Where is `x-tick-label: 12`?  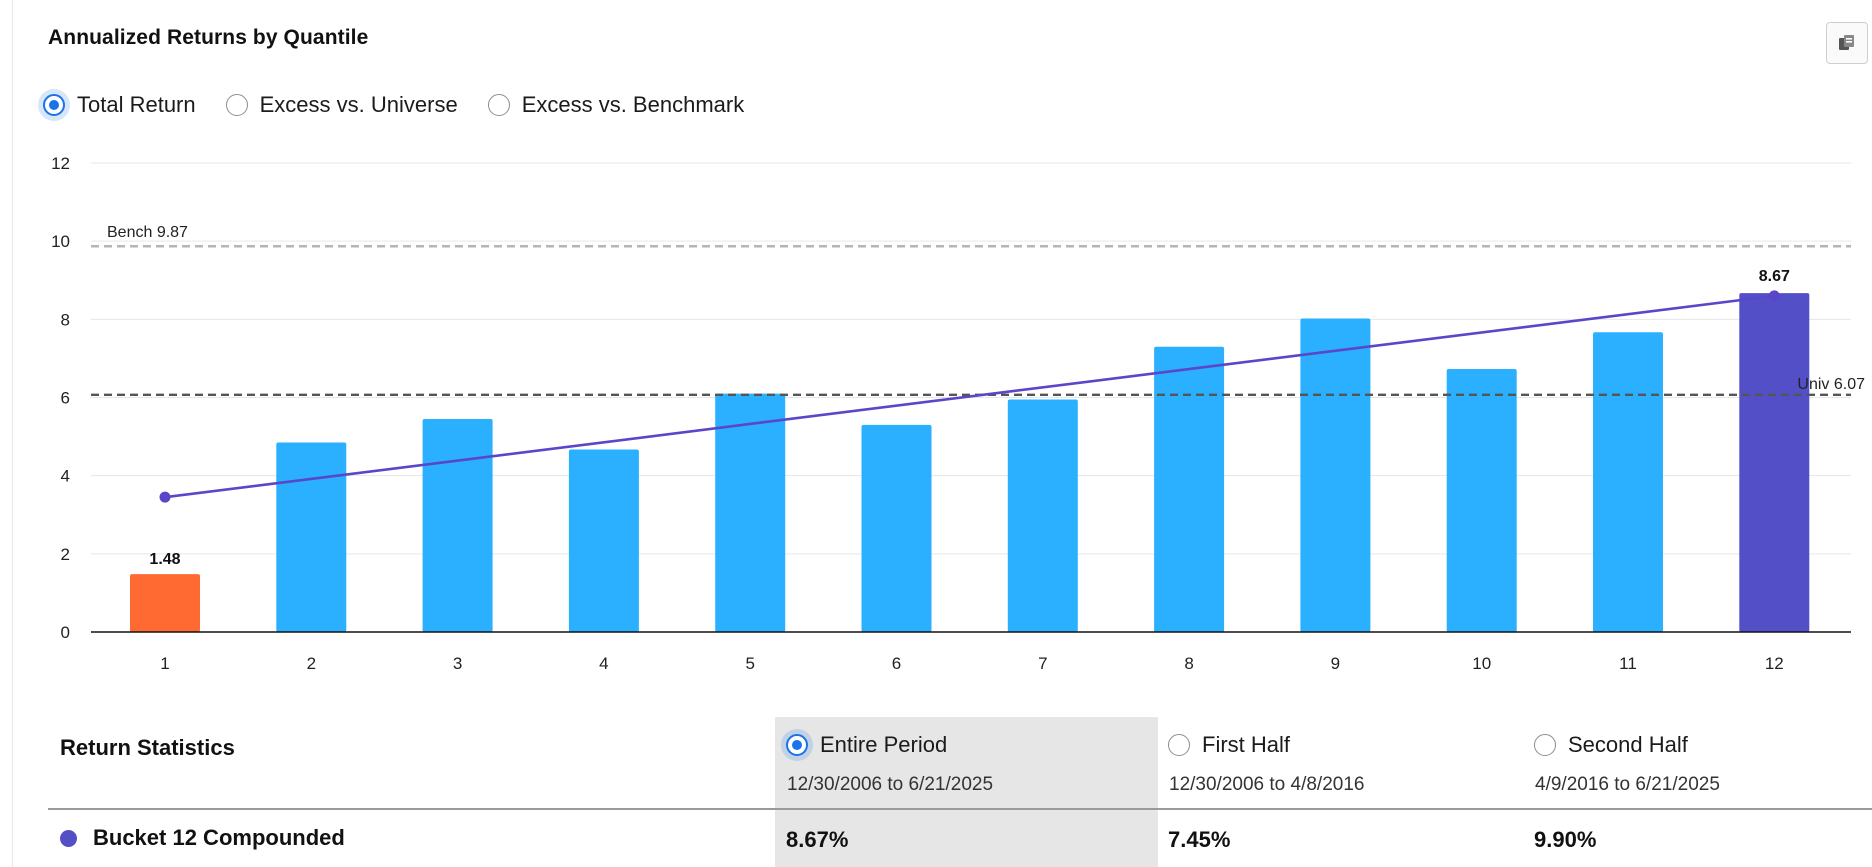
x-tick-label: 12 is located at coordinates (1774, 663).